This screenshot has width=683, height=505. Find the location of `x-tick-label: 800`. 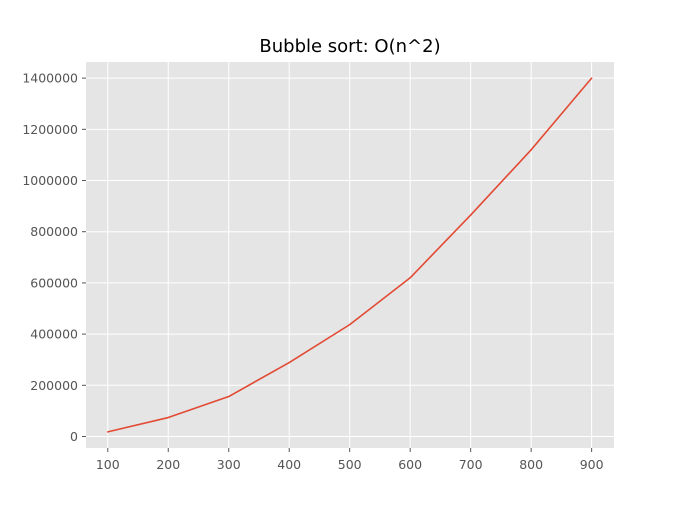

x-tick-label: 800 is located at coordinates (531, 464).